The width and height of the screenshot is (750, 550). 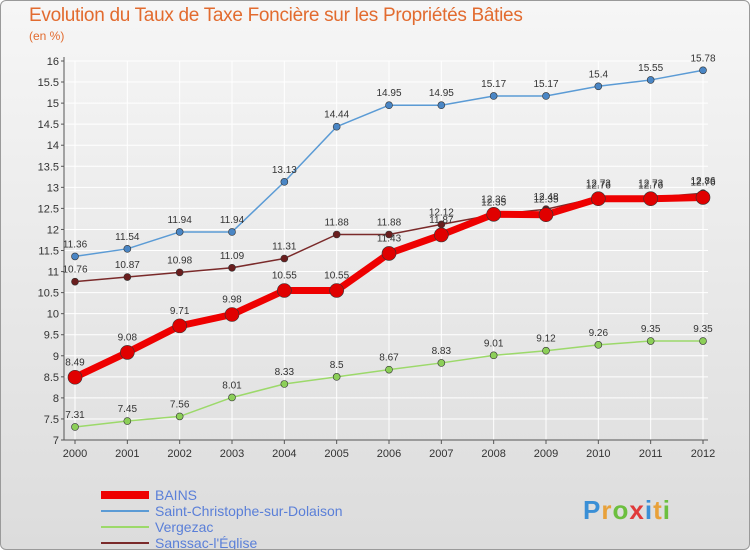 What do you see at coordinates (649, 510) in the screenshot?
I see `logo-letter: i` at bounding box center [649, 510].